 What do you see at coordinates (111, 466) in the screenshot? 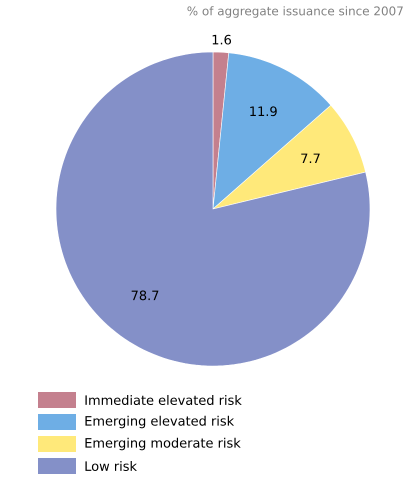
I see `legend-label: Low risk` at bounding box center [111, 466].